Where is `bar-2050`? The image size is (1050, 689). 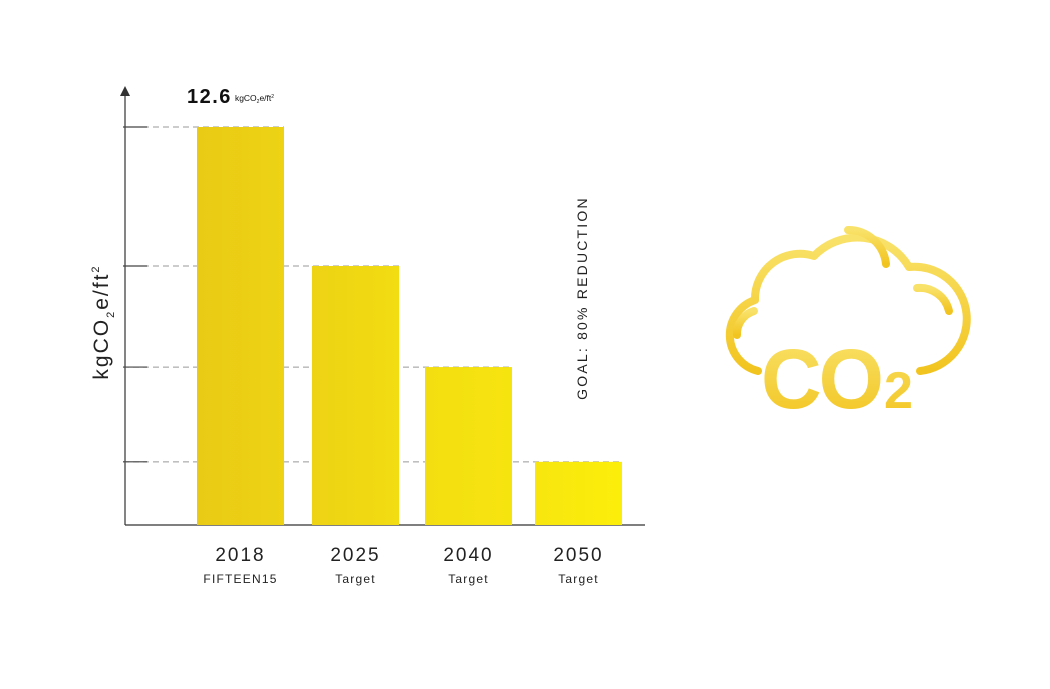
bar-2050 is located at coordinates (578, 493).